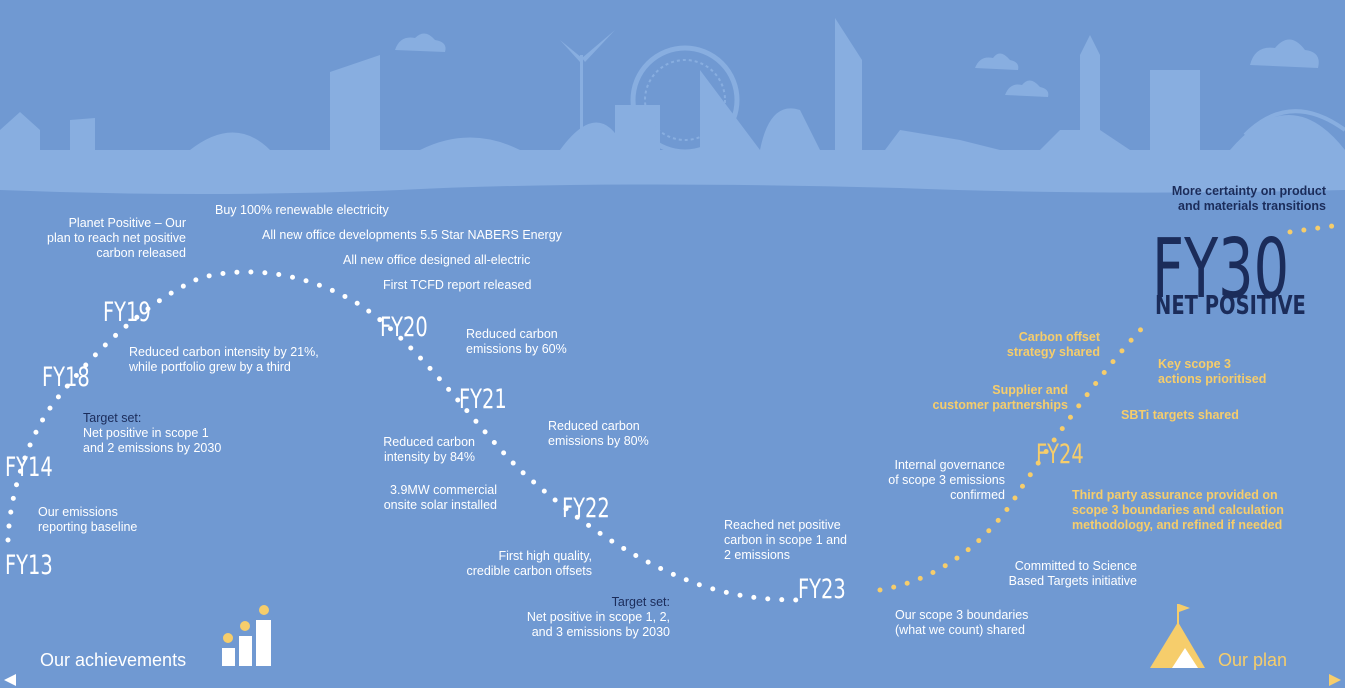 The width and height of the screenshot is (1345, 688). Describe the element at coordinates (757, 555) in the screenshot. I see `note-line: 2 emissions` at that location.